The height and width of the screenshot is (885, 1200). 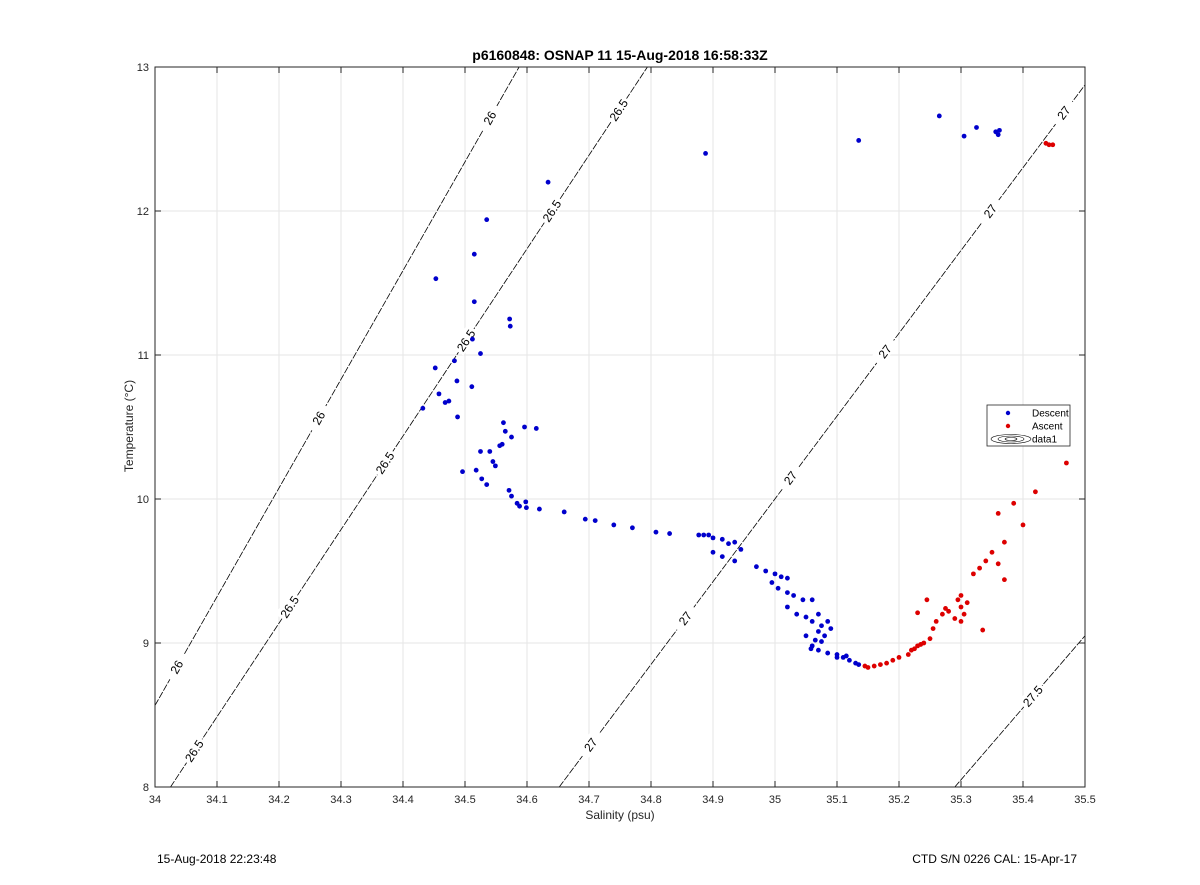 What do you see at coordinates (1047, 427) in the screenshot?
I see `legend-ascent-label: Ascent` at bounding box center [1047, 427].